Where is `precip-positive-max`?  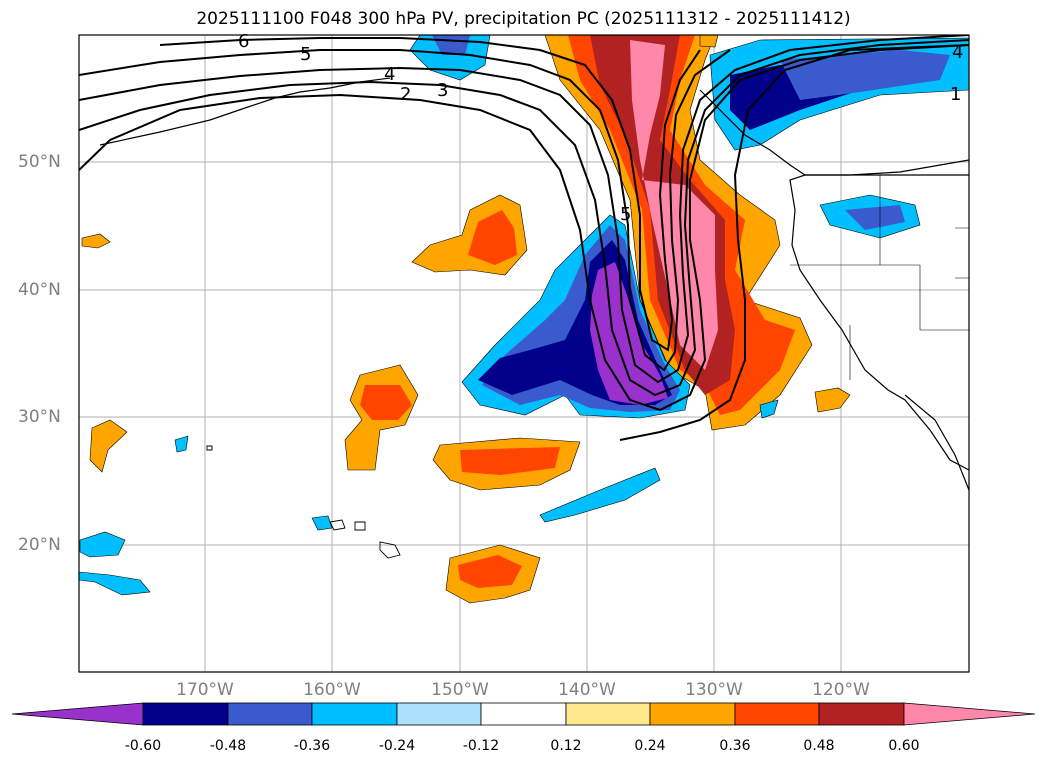 precip-positive-max is located at coordinates (674, 205).